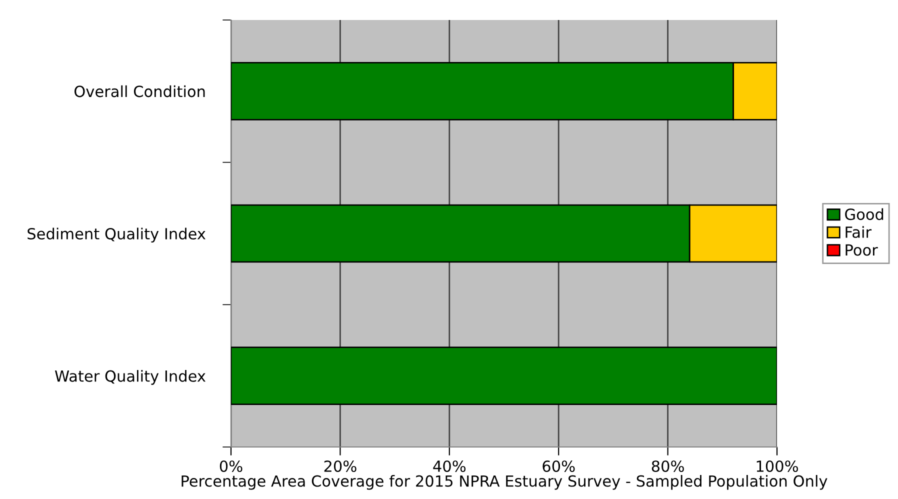 The height and width of the screenshot is (499, 898). Describe the element at coordinates (504, 375) in the screenshot. I see `bar` at that location.